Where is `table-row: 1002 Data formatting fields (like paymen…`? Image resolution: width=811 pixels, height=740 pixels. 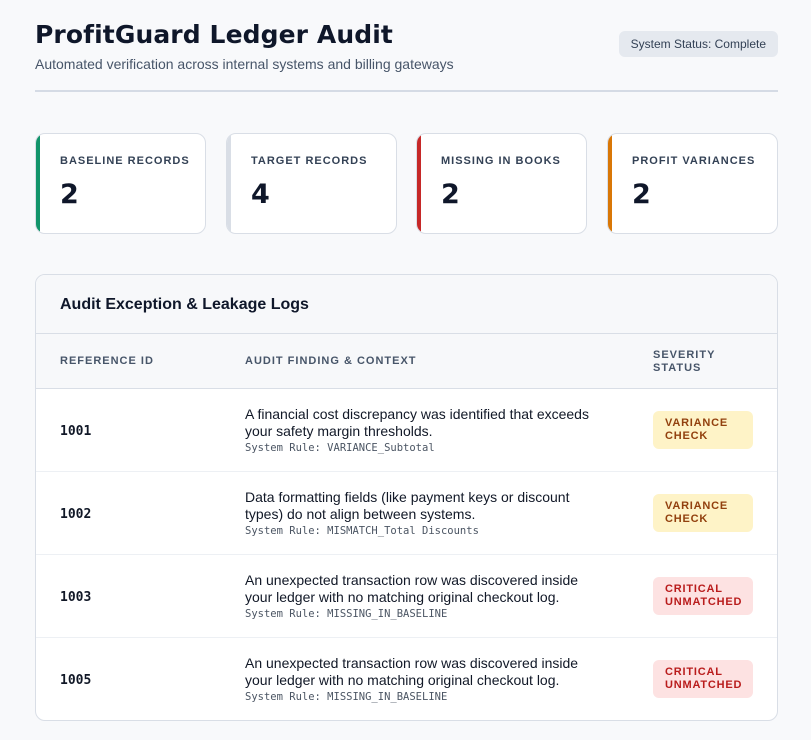 table-row: 1002 Data formatting fields (like paymen… is located at coordinates (406, 513).